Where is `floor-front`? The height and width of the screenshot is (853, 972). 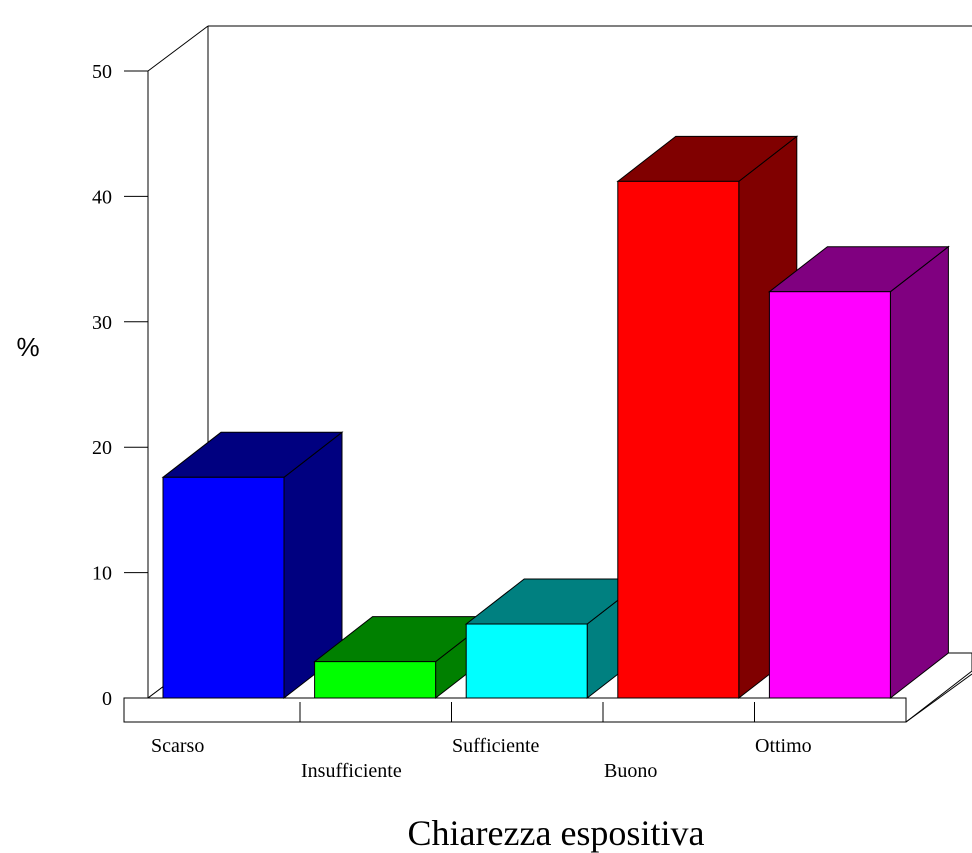 floor-front is located at coordinates (515, 710).